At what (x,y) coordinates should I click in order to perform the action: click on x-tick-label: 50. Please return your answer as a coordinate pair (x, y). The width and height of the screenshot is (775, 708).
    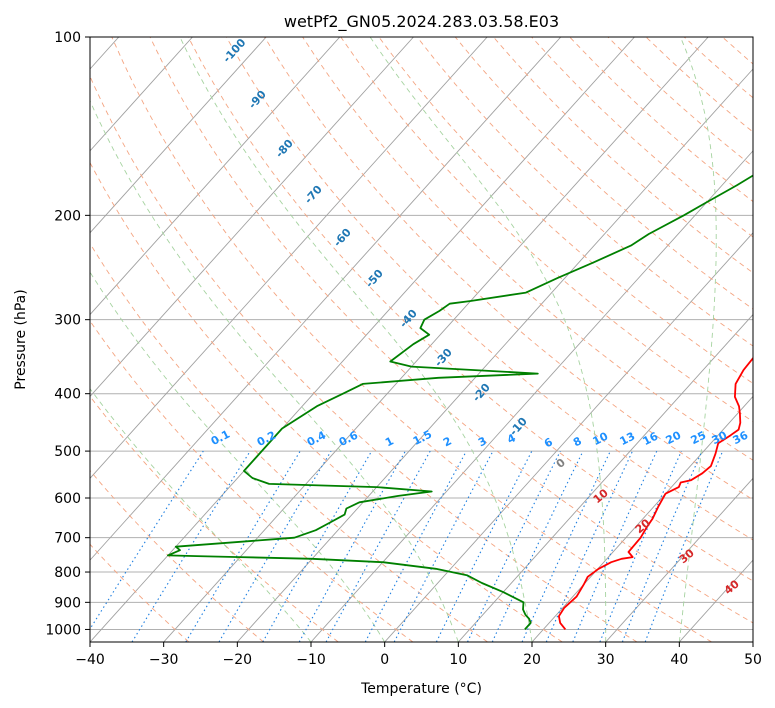
    Looking at the image, I should click on (753, 660).